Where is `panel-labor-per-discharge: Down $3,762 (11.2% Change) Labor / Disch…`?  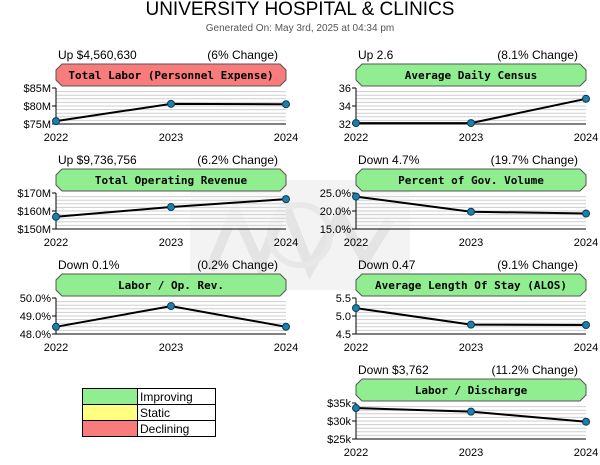
panel-labor-per-discharge: Down $3,762 (11.2% Change) Labor / Disch… is located at coordinates (462, 413).